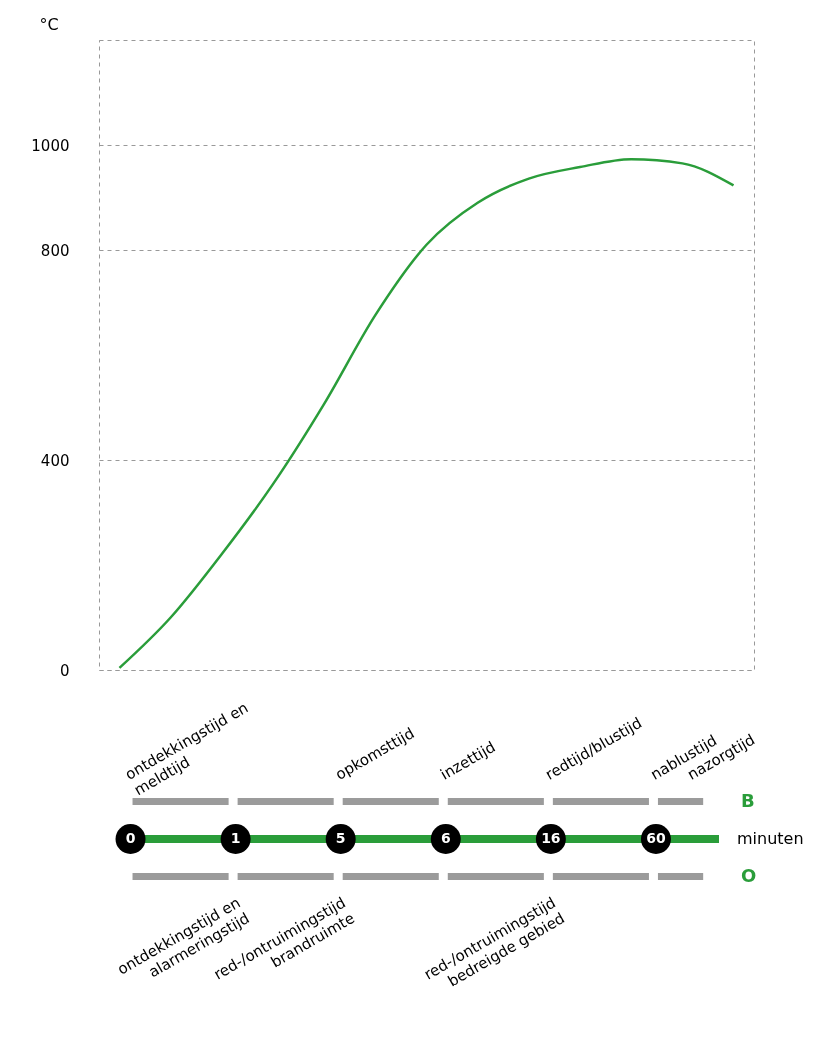 This screenshot has height=1053, width=830. Describe the element at coordinates (50, 145) in the screenshot. I see `y-tick-label: 1000` at that location.